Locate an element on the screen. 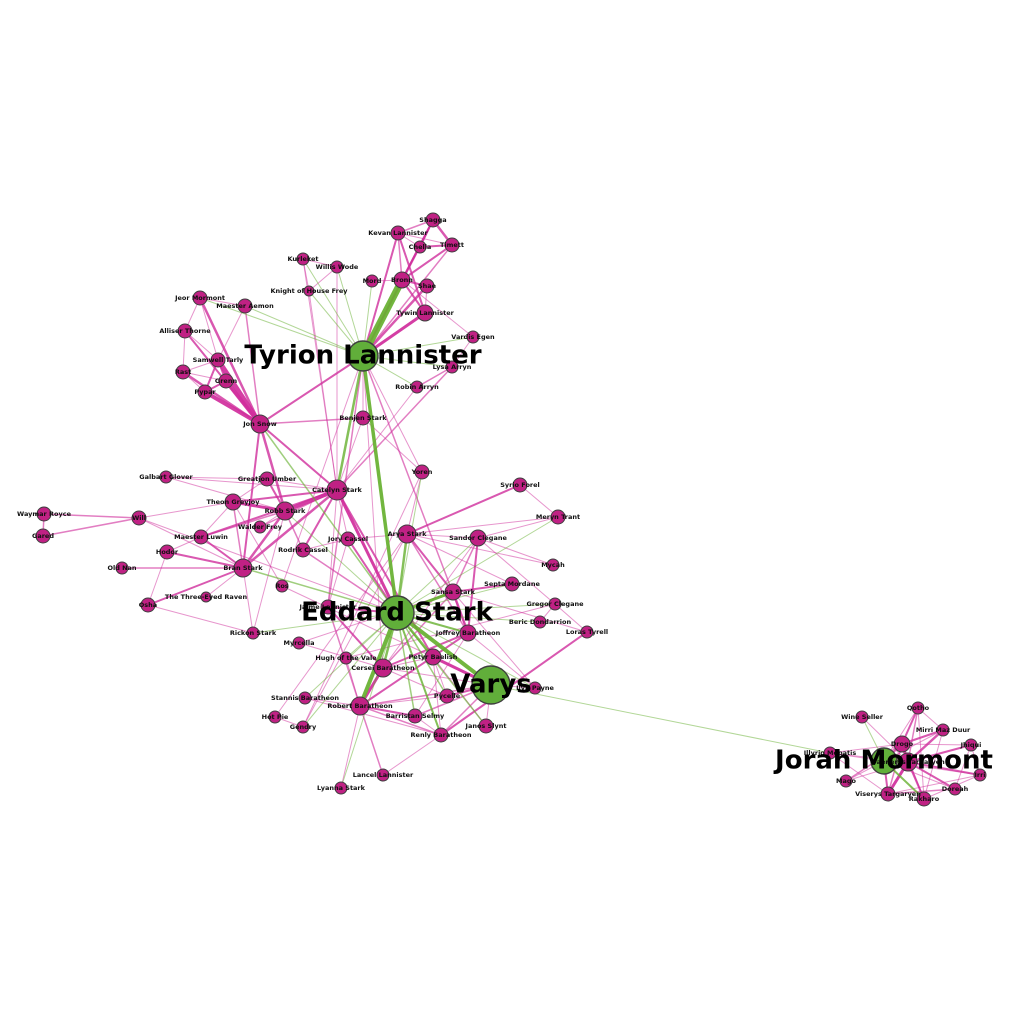 The width and height of the screenshot is (1024, 1024). node-gendry is located at coordinates (303, 727).